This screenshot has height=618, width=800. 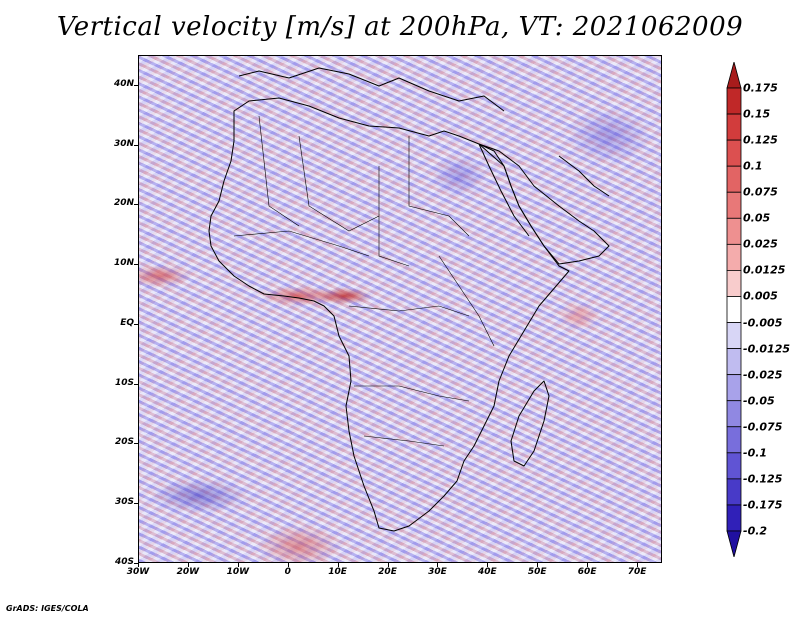 I want to click on latitude-tick-label: 20S, so click(x=124, y=442).